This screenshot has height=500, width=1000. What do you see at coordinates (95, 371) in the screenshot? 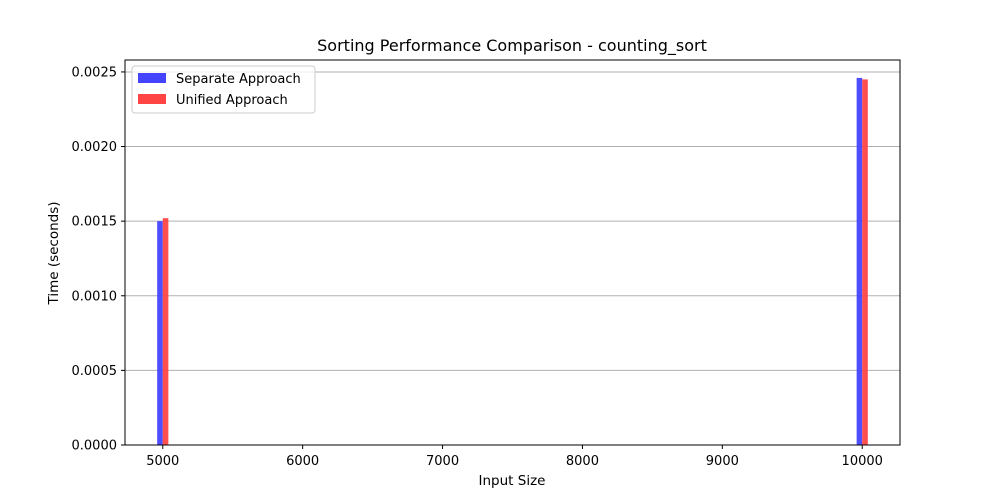
I see `y-tick-label: 0.0005` at bounding box center [95, 371].